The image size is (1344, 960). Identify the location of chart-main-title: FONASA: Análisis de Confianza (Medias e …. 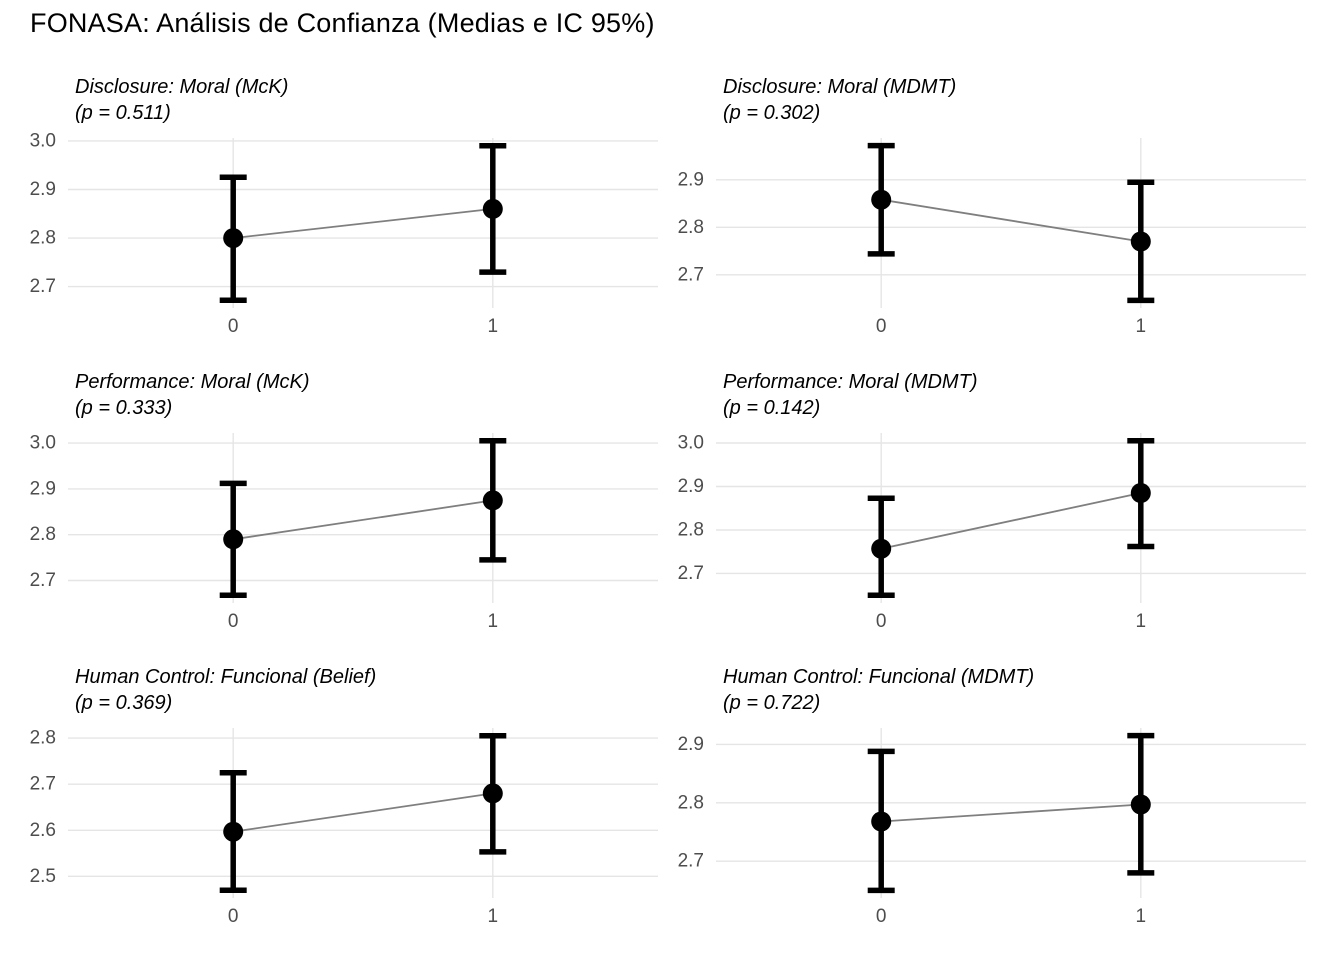
(342, 23).